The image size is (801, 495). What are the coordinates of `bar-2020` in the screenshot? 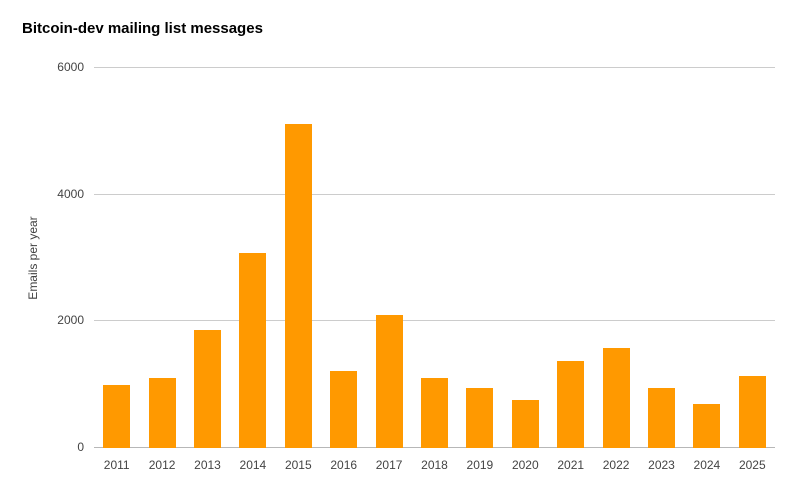 It's located at (525, 423).